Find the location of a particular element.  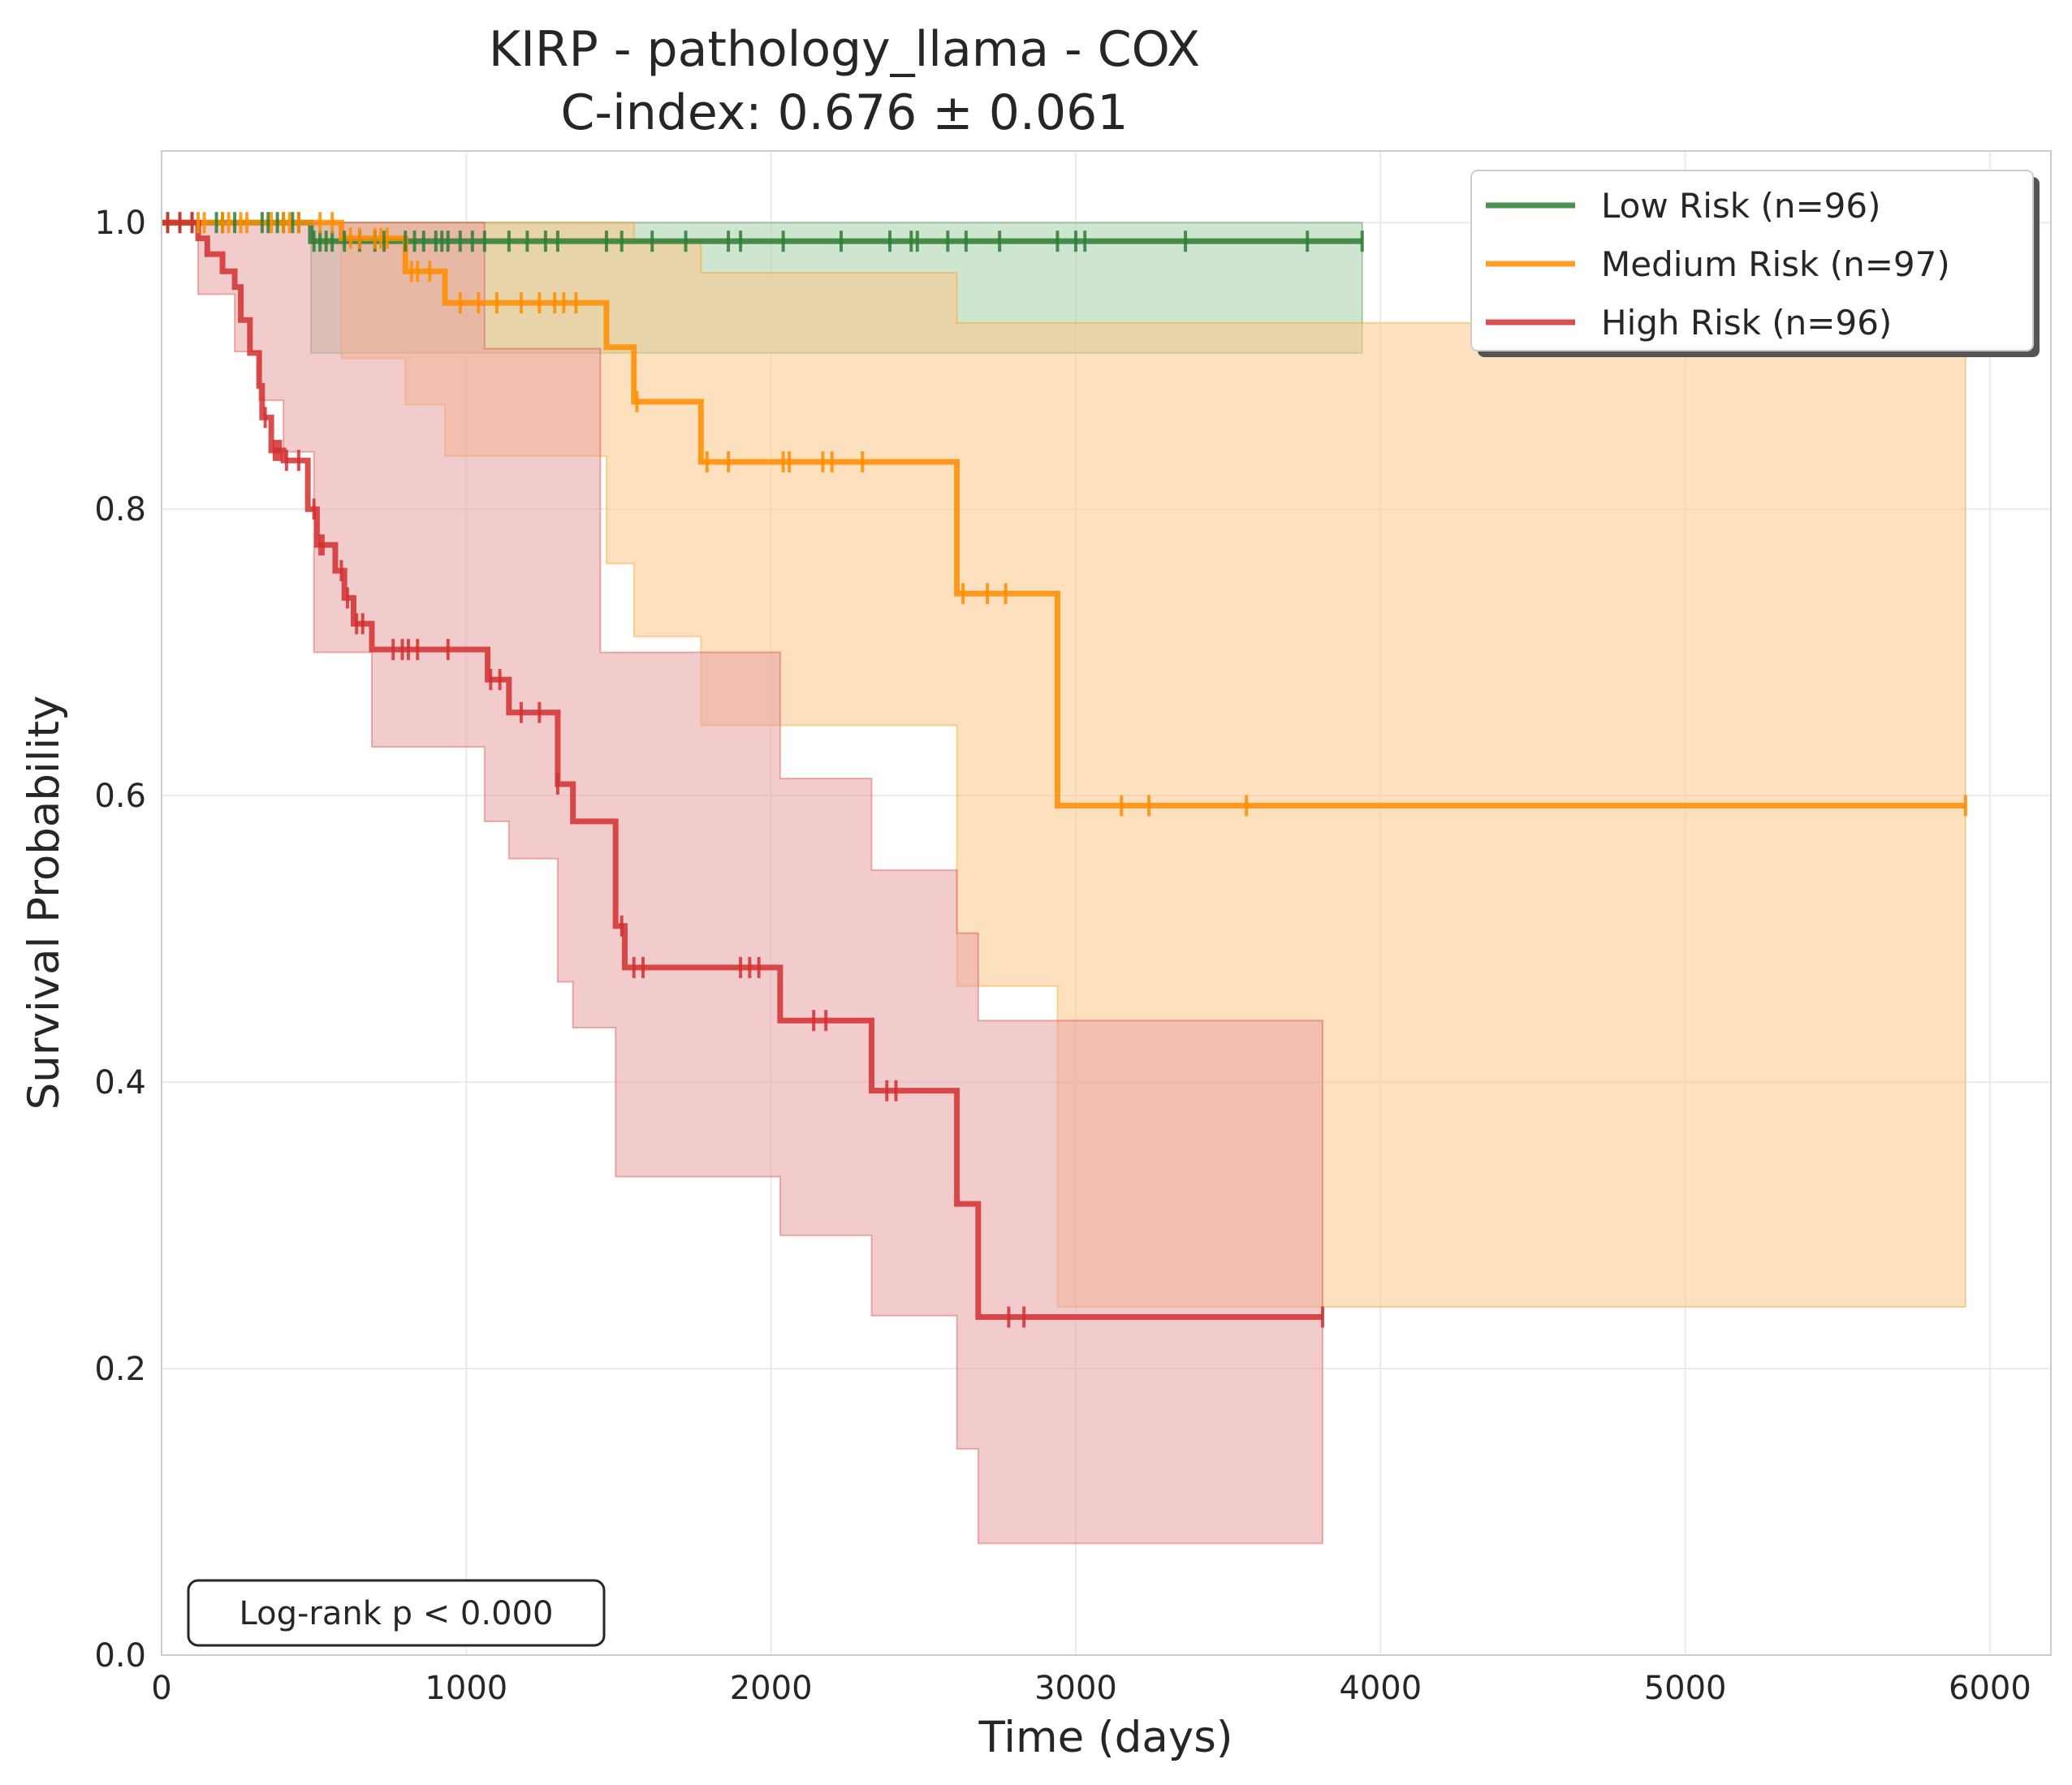

x-tick-label: 3000 is located at coordinates (1075, 1689).